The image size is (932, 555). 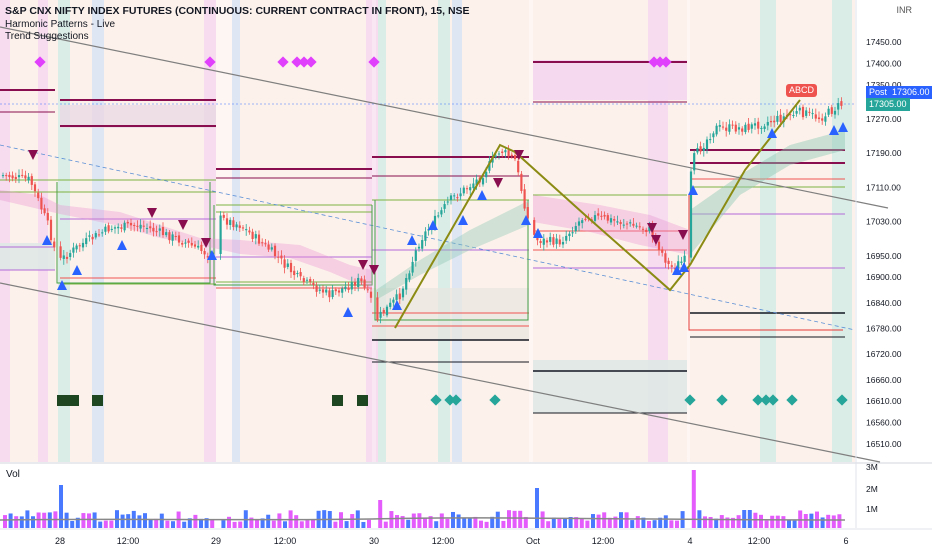 I want to click on volume-bars, so click(x=466, y=495).